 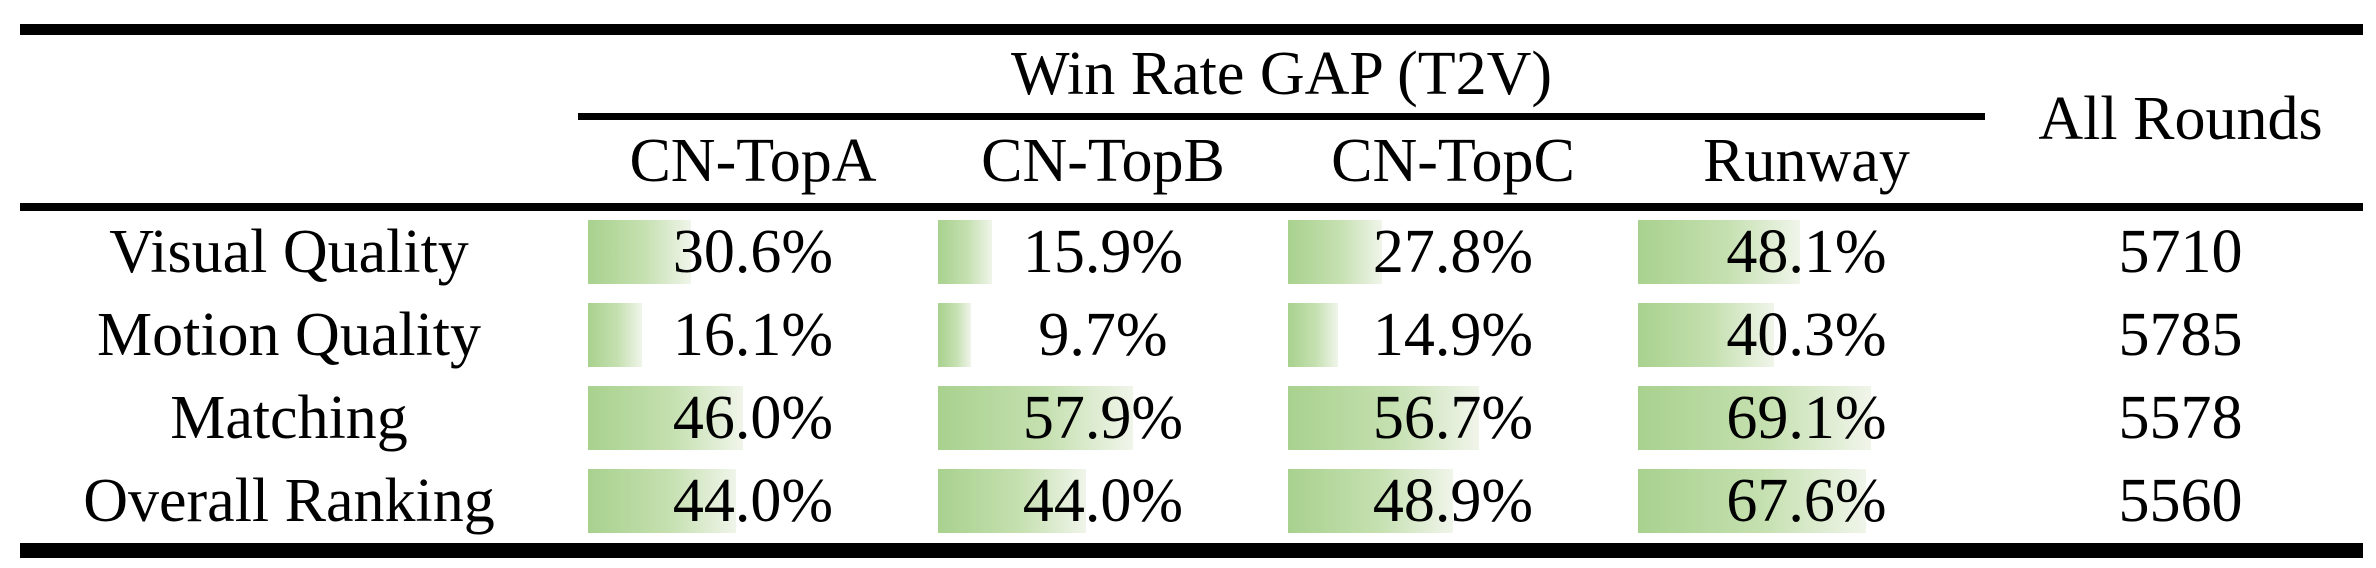 What do you see at coordinates (1281, 116) in the screenshot?
I see `group-header-underline-rule` at bounding box center [1281, 116].